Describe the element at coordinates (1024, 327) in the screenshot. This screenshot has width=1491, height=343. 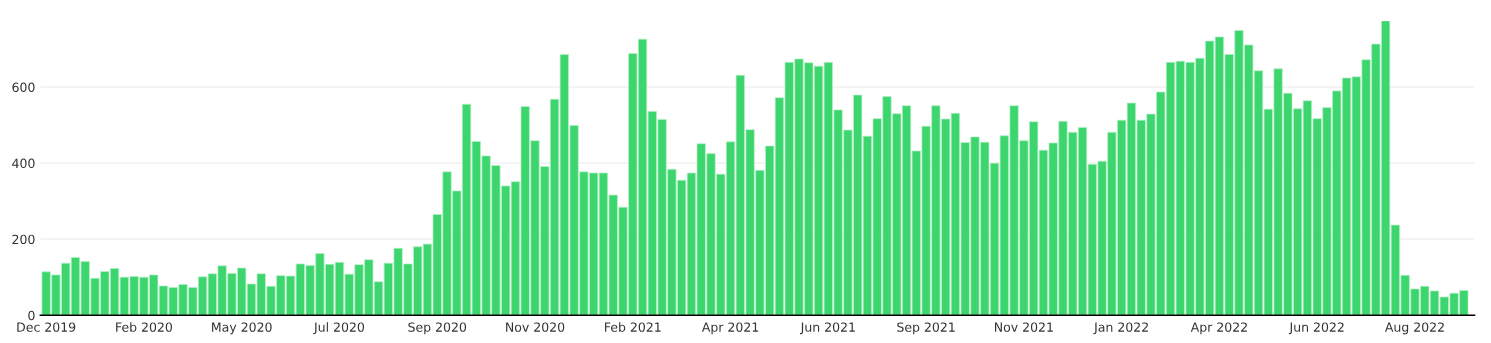
I see `x-tick-label: Nov 2021` at that location.